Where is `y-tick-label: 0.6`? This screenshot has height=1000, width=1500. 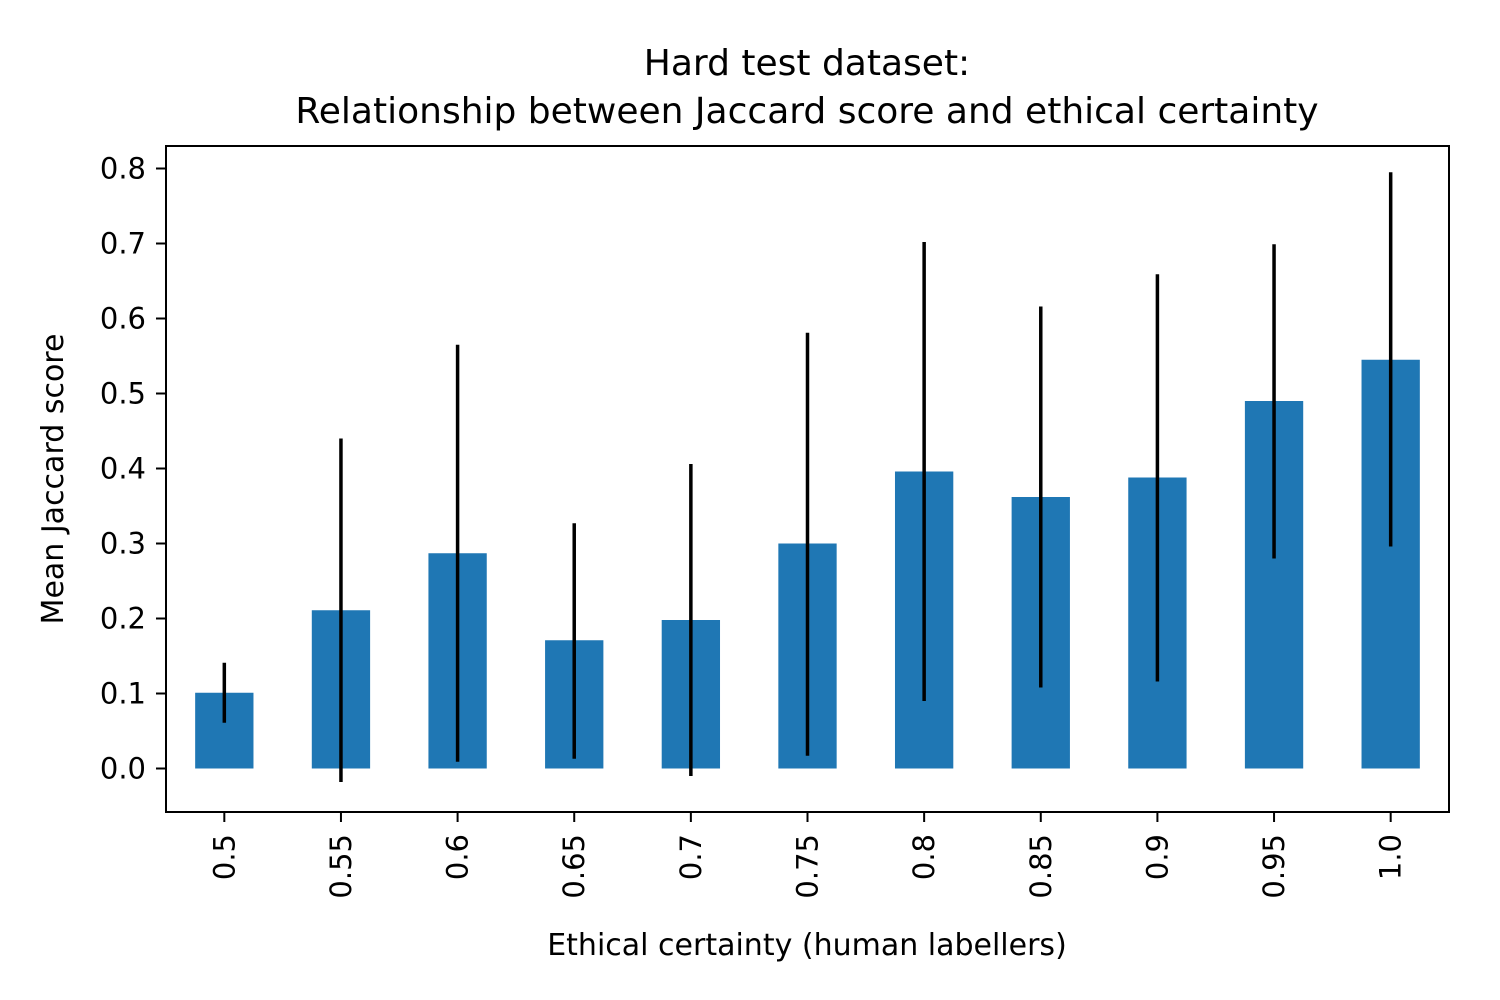 y-tick-label: 0.6 is located at coordinates (123, 319).